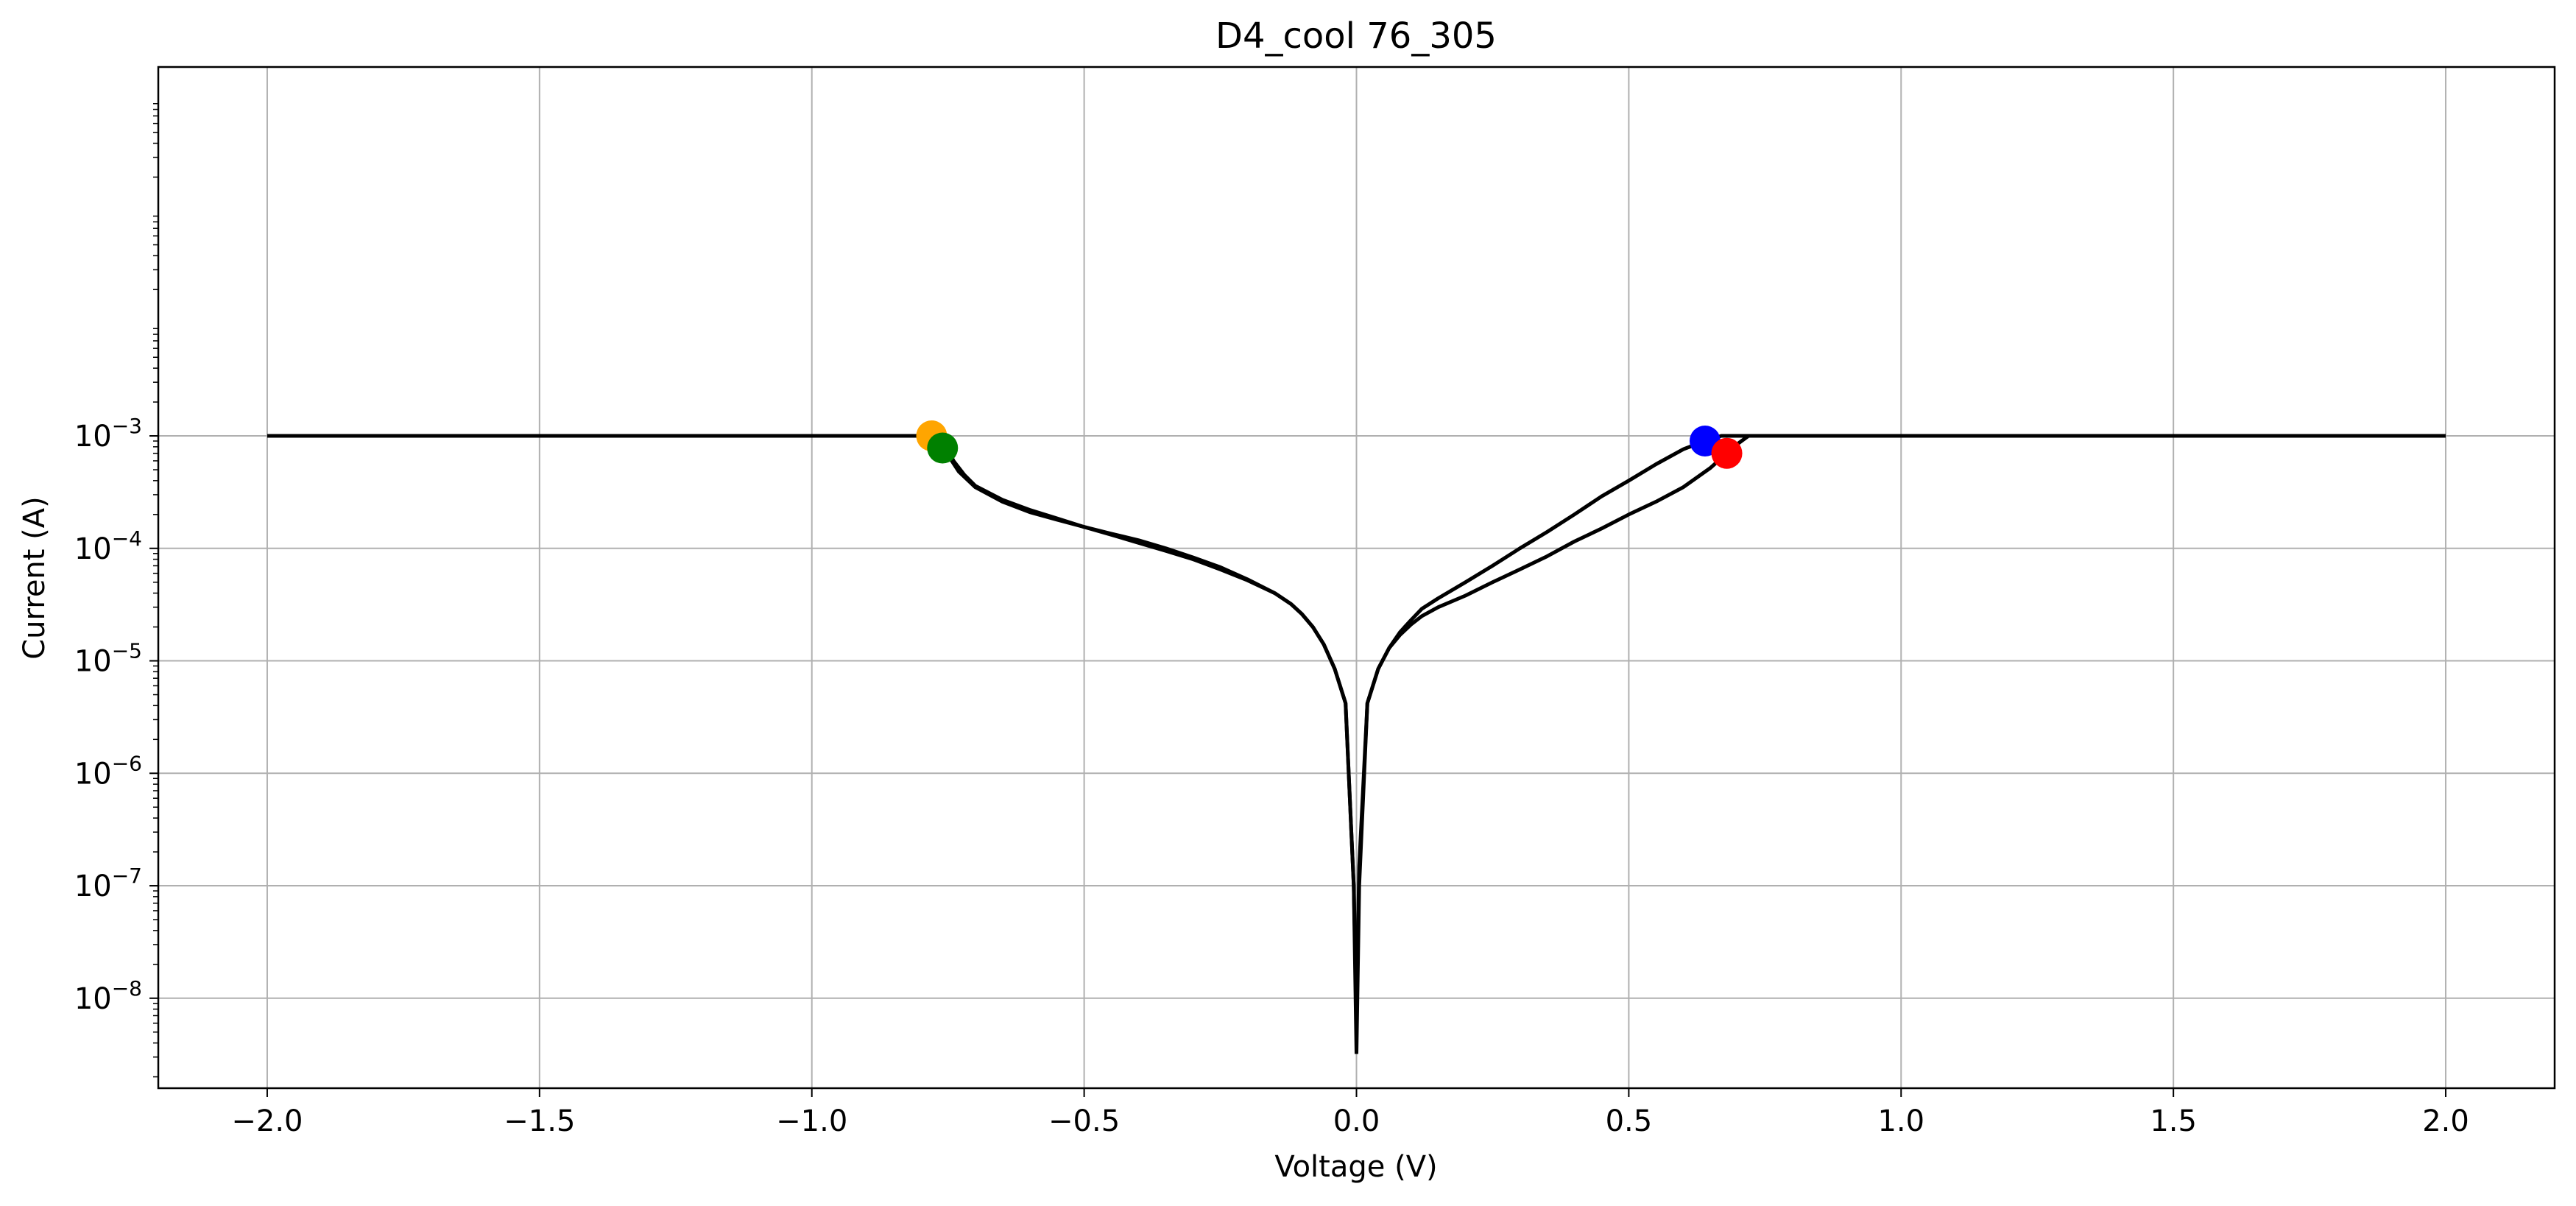 The width and height of the screenshot is (2576, 1206). I want to click on x-tick-label: 1.0, so click(1900, 1121).